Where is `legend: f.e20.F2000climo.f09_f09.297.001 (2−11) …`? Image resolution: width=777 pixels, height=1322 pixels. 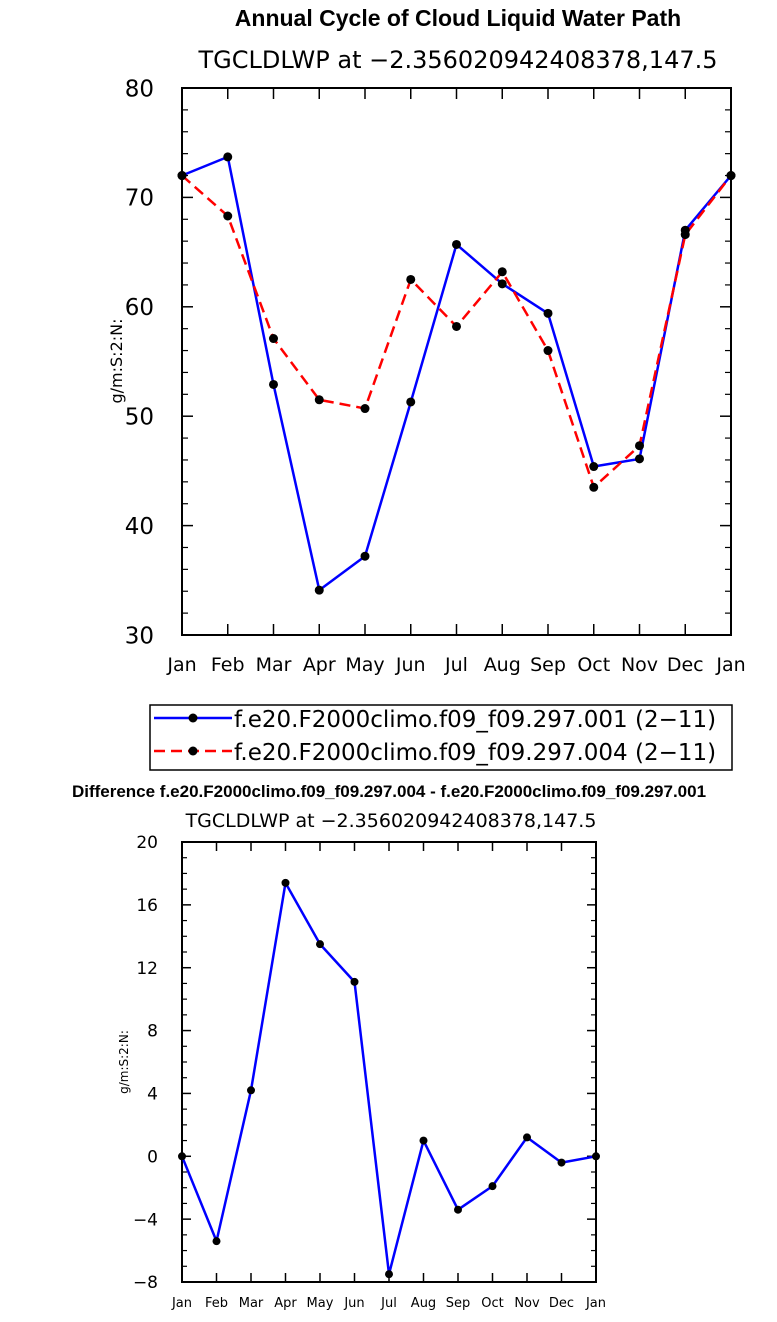
legend: f.e20.F2000climo.f09_f09.297.001 (2−11) … is located at coordinates (441, 737).